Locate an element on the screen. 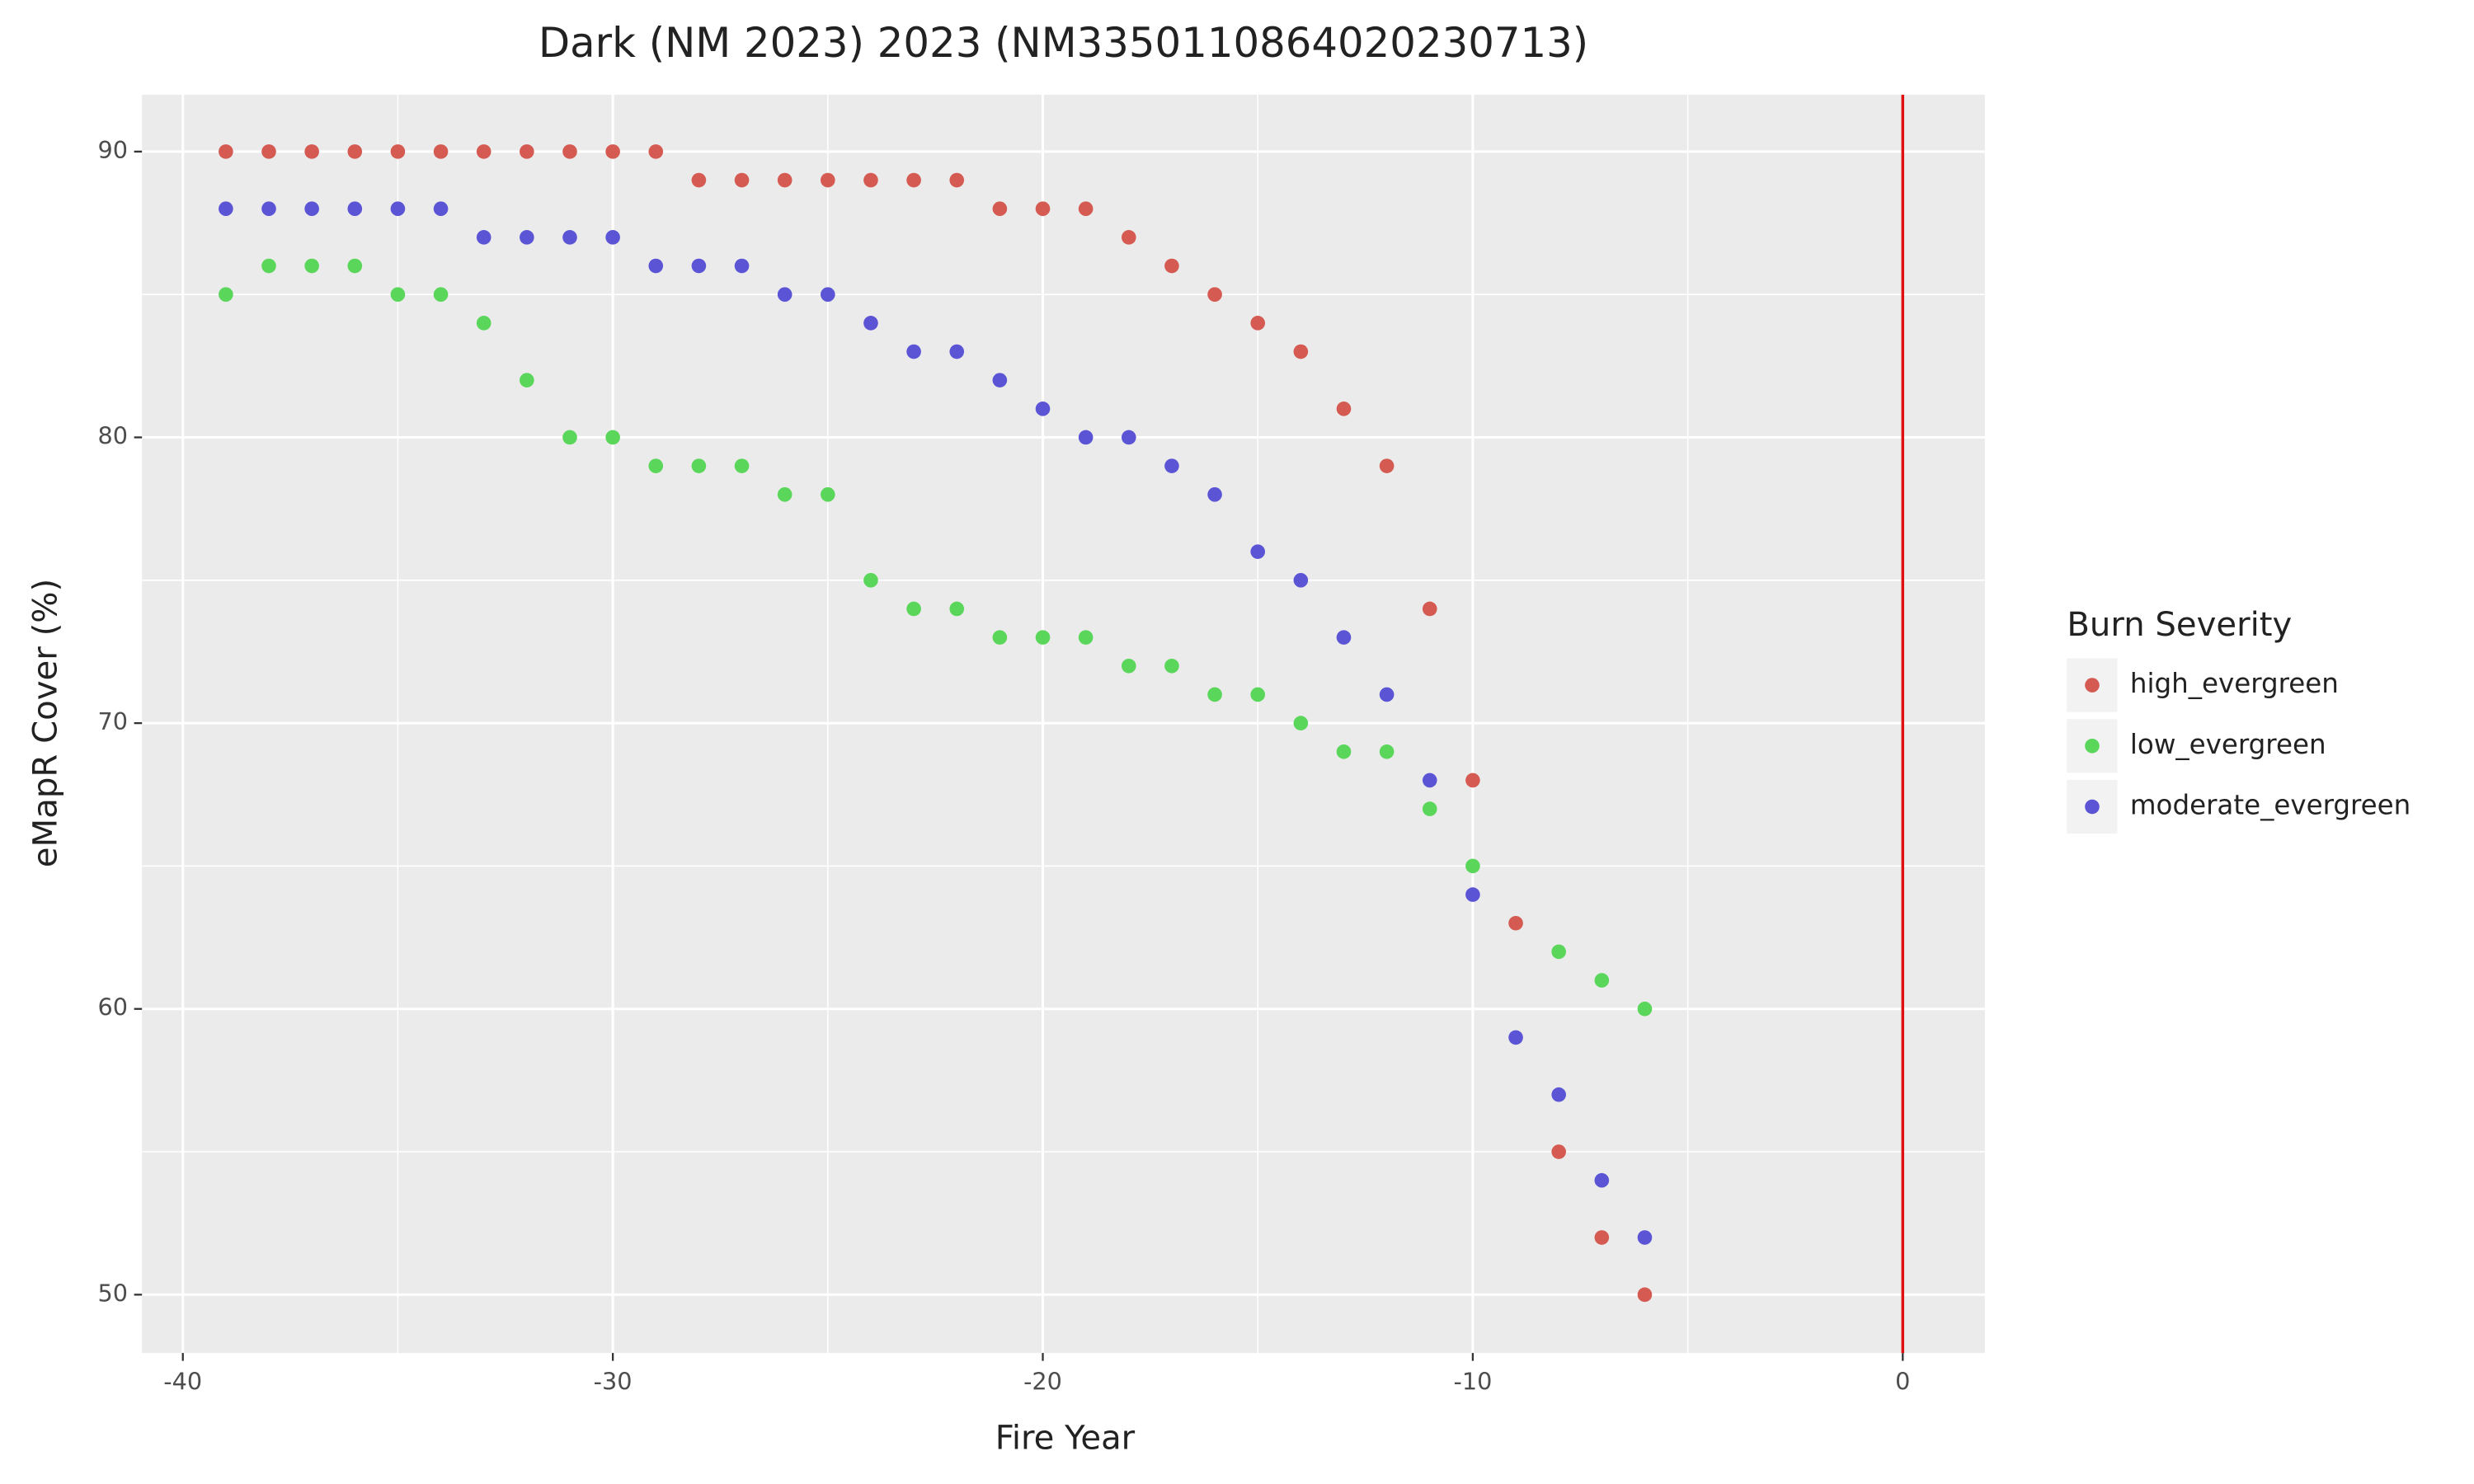 This screenshot has height=1484, width=2474. x-tick-label: -20 is located at coordinates (1042, 1381).